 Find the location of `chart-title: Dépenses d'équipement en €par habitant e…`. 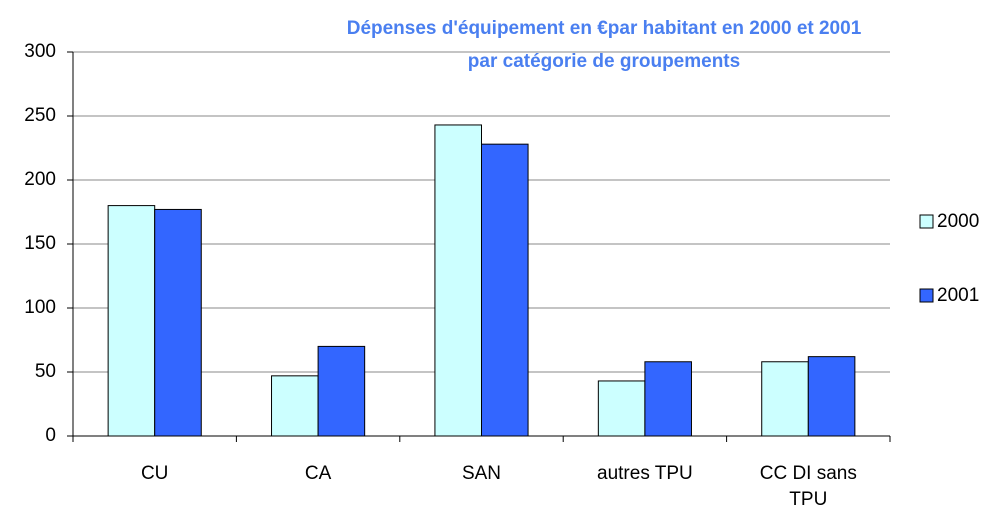

chart-title: Dépenses d'équipement en €par habitant e… is located at coordinates (604, 28).